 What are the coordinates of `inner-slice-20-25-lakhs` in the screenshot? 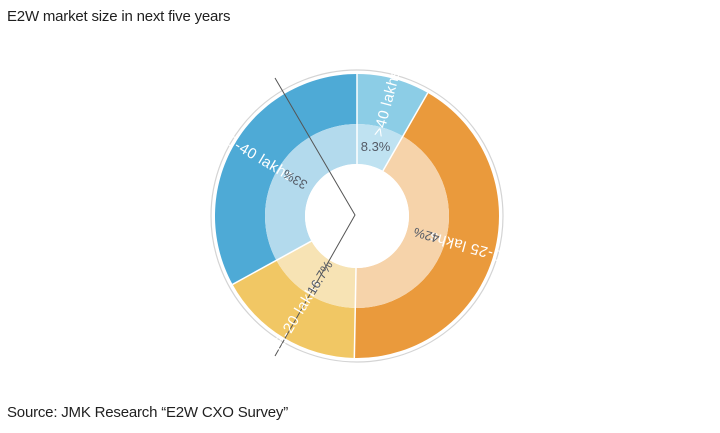 It's located at (402, 222).